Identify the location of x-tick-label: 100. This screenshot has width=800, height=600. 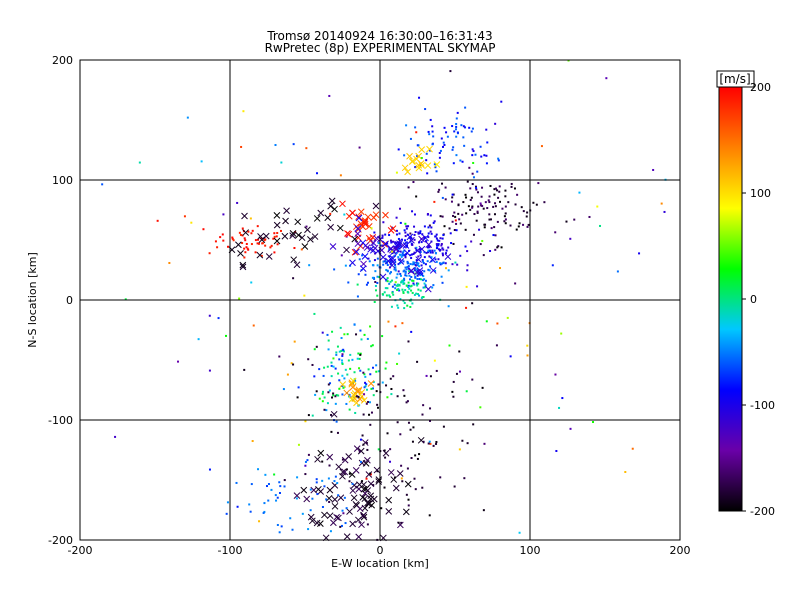
(530, 550).